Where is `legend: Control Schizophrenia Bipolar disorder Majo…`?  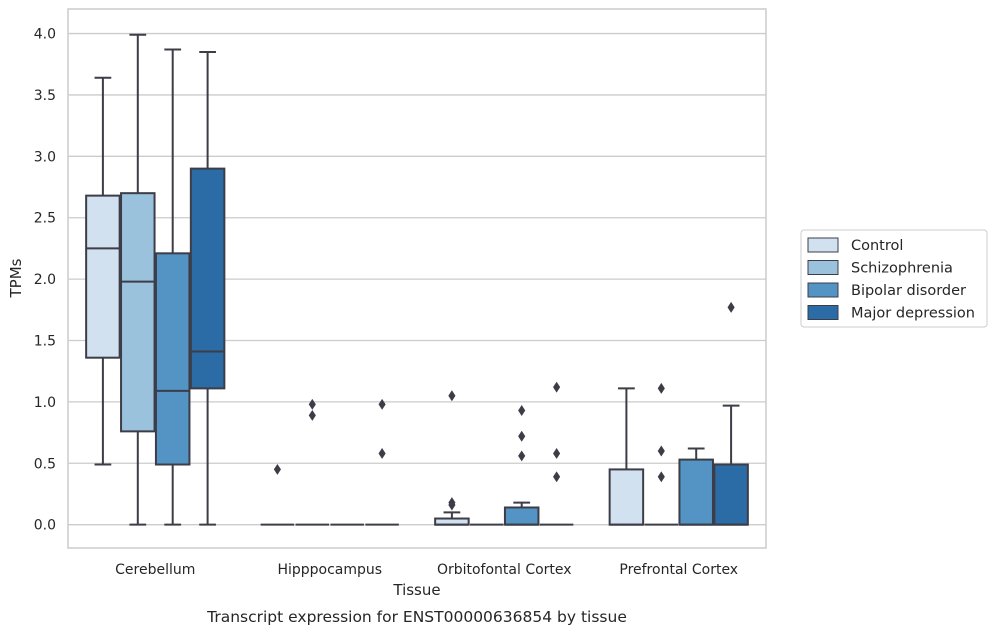
legend: Control Schizophrenia Bipolar disorder Majo… is located at coordinates (894, 278).